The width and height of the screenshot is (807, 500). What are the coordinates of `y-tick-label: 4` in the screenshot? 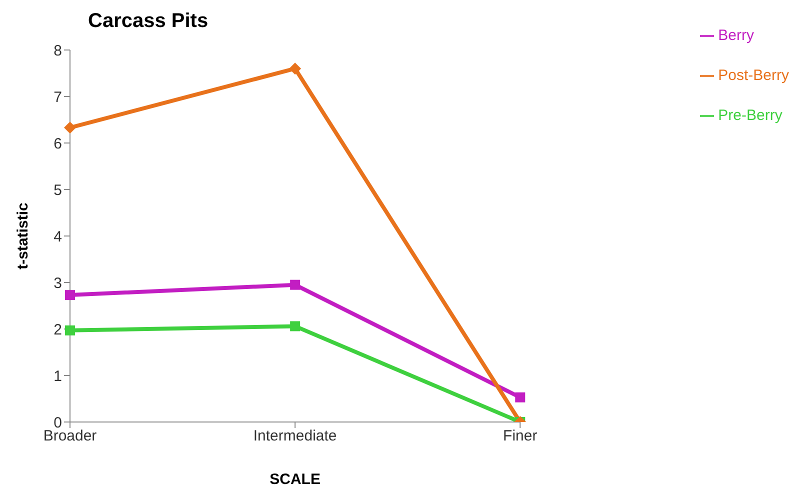 It's located at (58, 237).